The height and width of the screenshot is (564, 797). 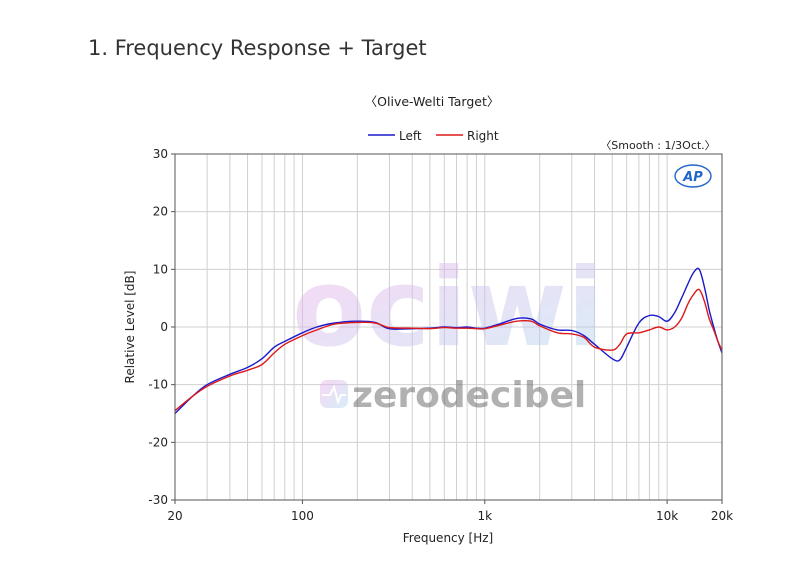 I want to click on watermark-brand: zerodecibel, so click(x=469, y=395).